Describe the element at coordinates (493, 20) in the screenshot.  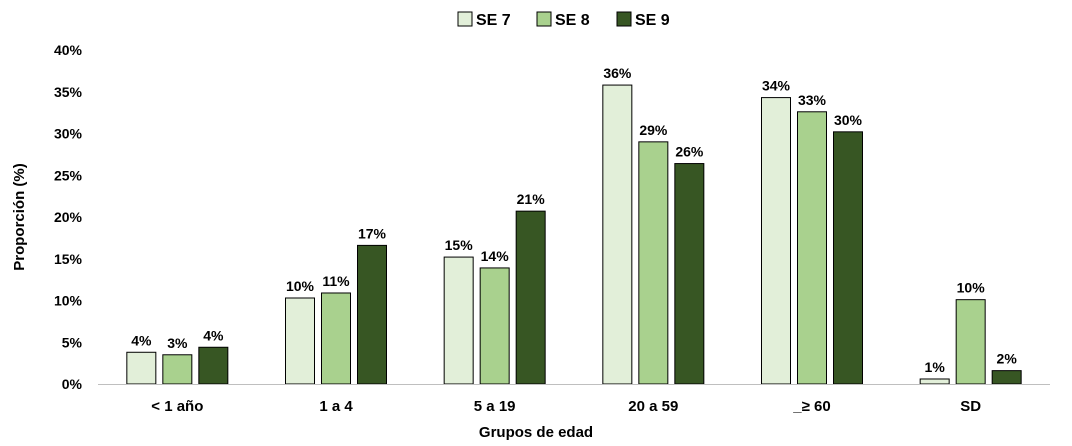
I see `legend-label: SE 7` at that location.